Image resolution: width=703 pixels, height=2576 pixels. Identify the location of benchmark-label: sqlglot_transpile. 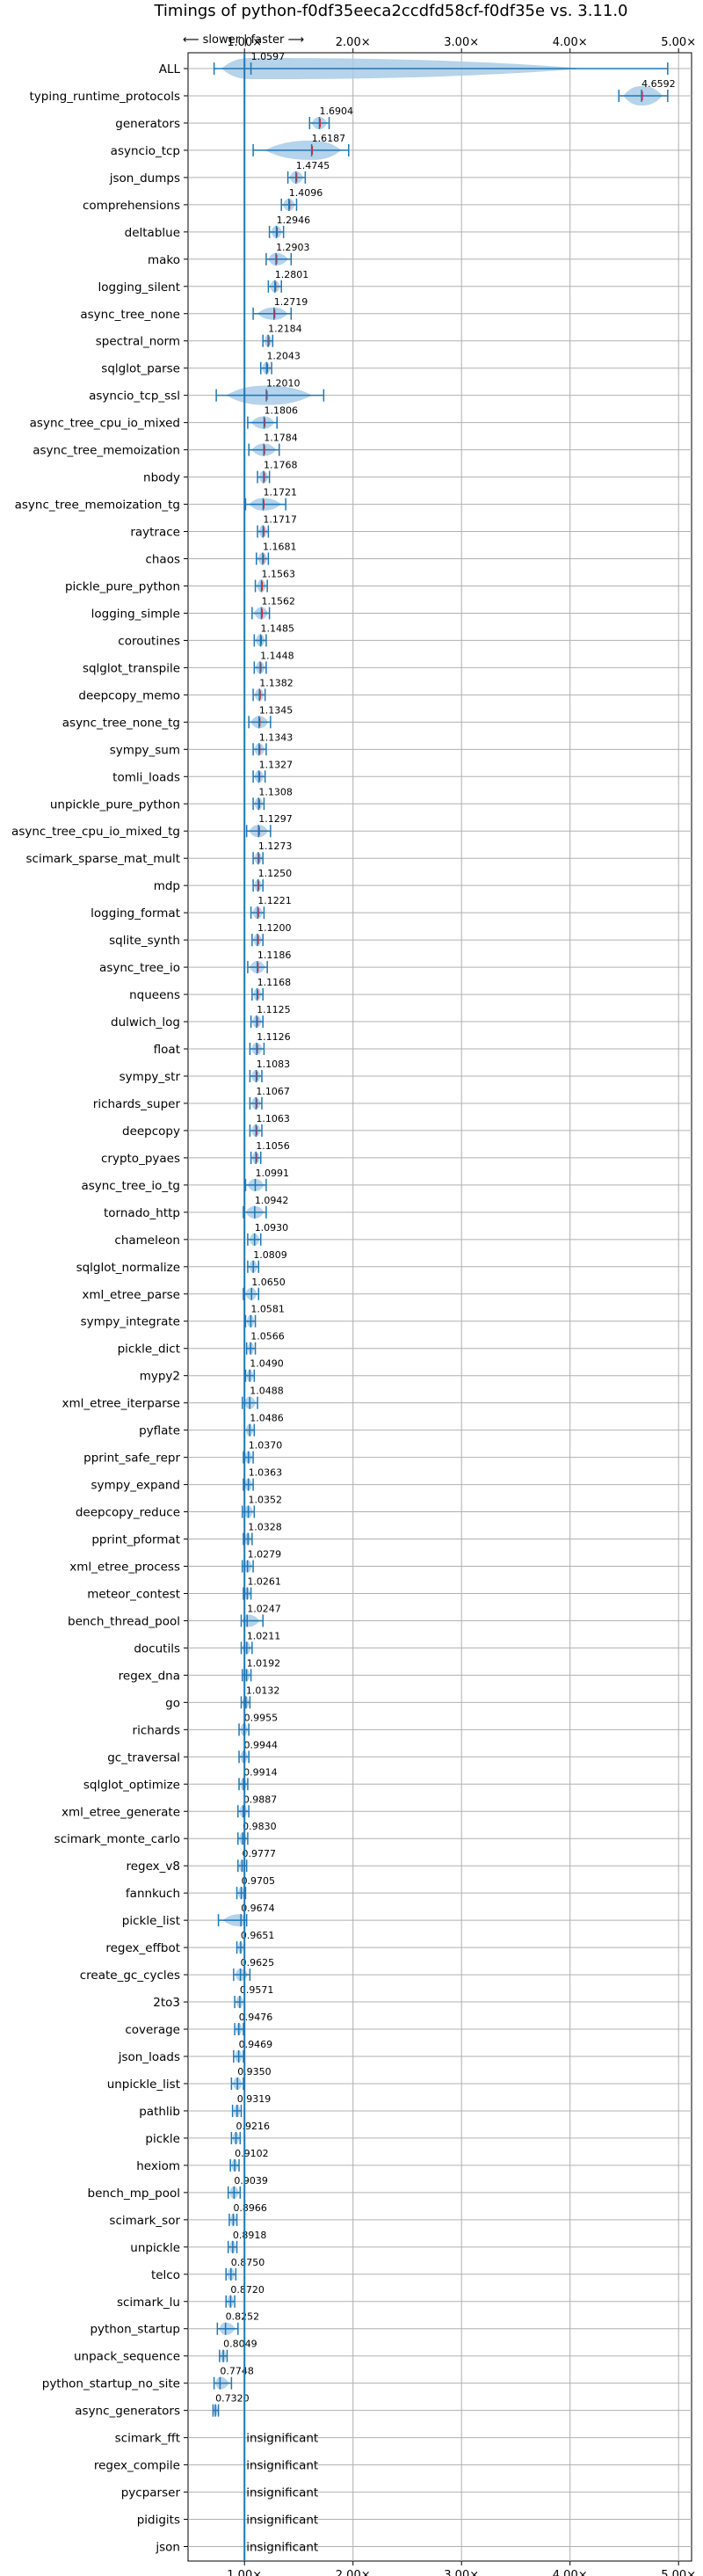
(131, 668).